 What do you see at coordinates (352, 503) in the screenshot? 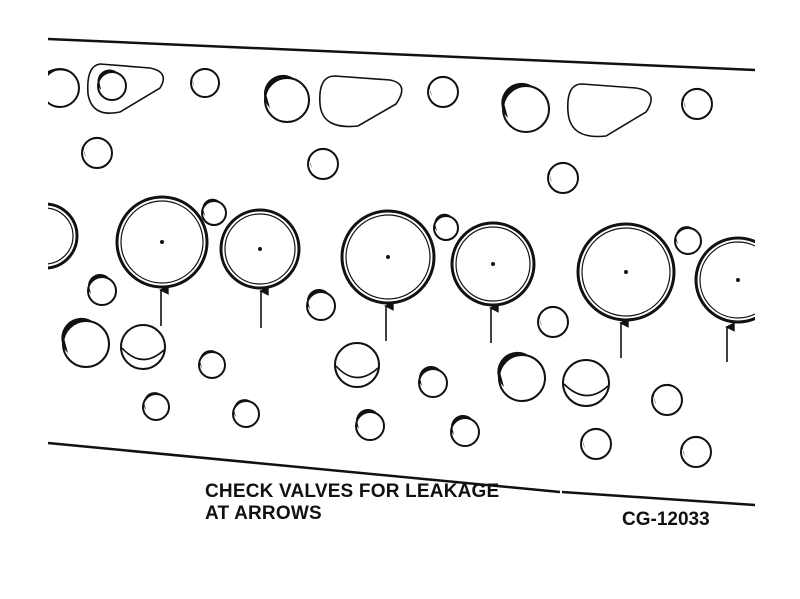
I see `figure-caption: CHECK VALVES FOR LEAKAGE AT ARROWS` at bounding box center [352, 503].